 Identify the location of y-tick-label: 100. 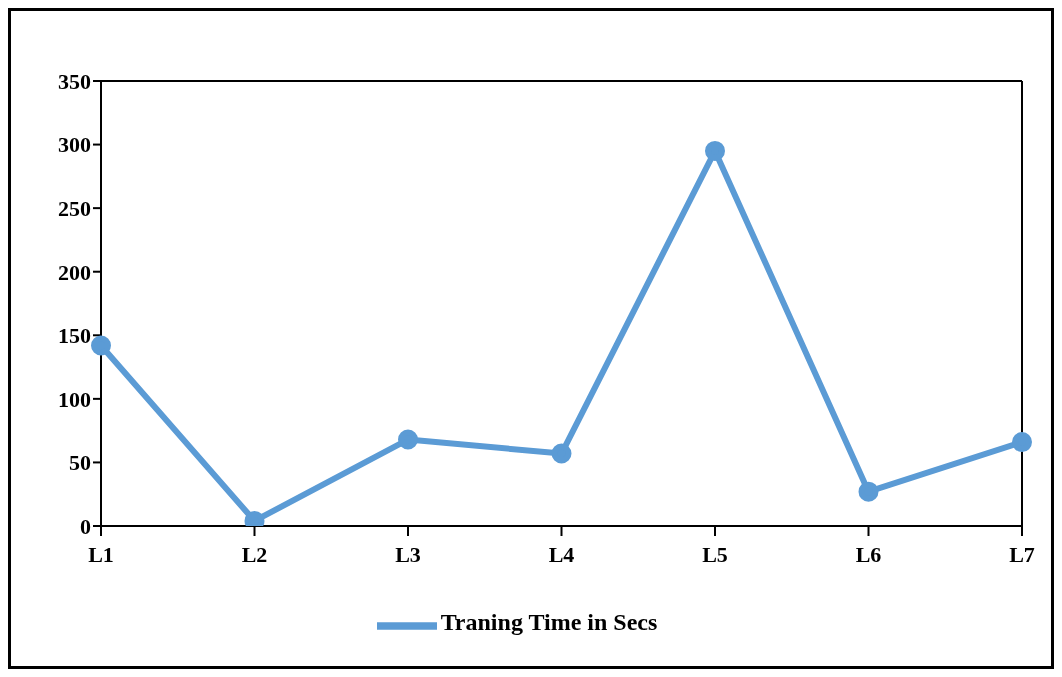
(74, 399).